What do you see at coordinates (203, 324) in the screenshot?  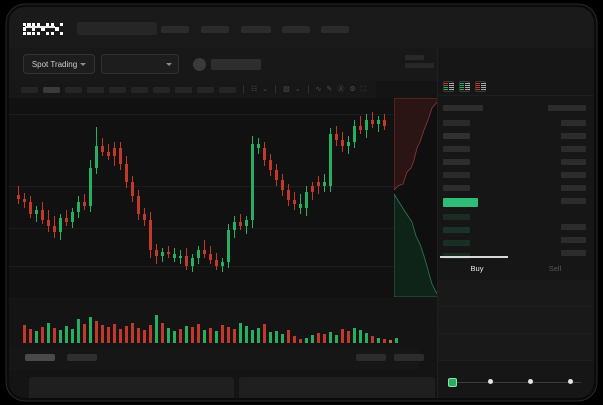 I see `volume-chart` at bounding box center [203, 324].